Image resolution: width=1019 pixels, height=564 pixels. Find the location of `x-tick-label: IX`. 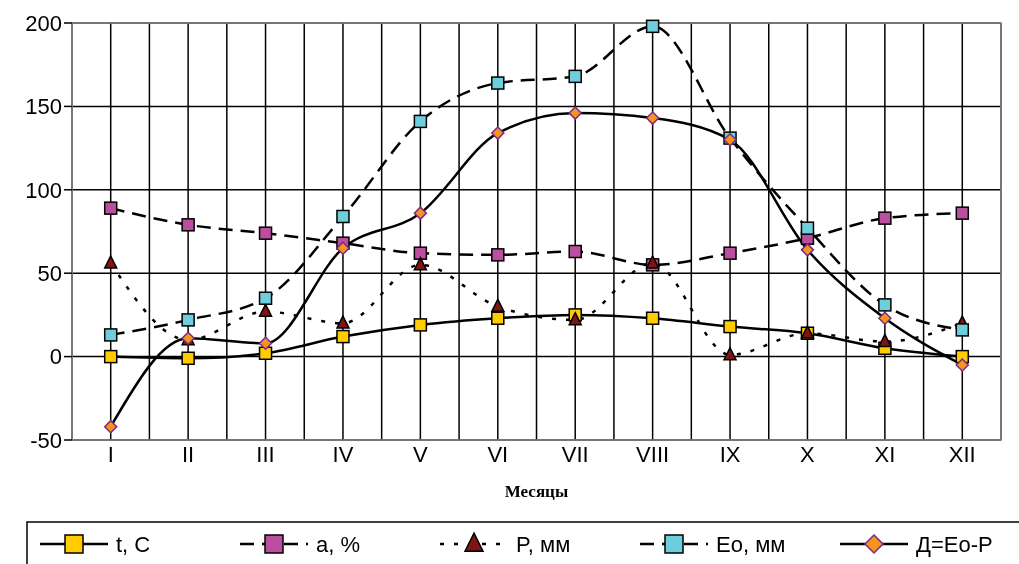

x-tick-label: IX is located at coordinates (730, 454).